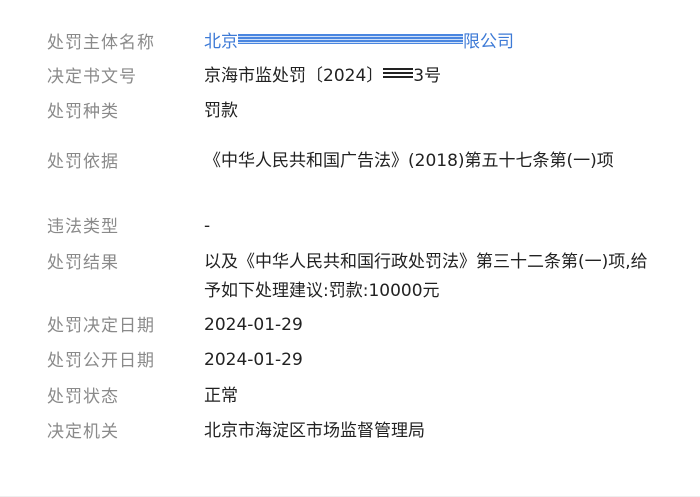  I want to click on value: 《中华人民共和国广告法》(2018)第五十七条第(一)项, so click(409, 161).